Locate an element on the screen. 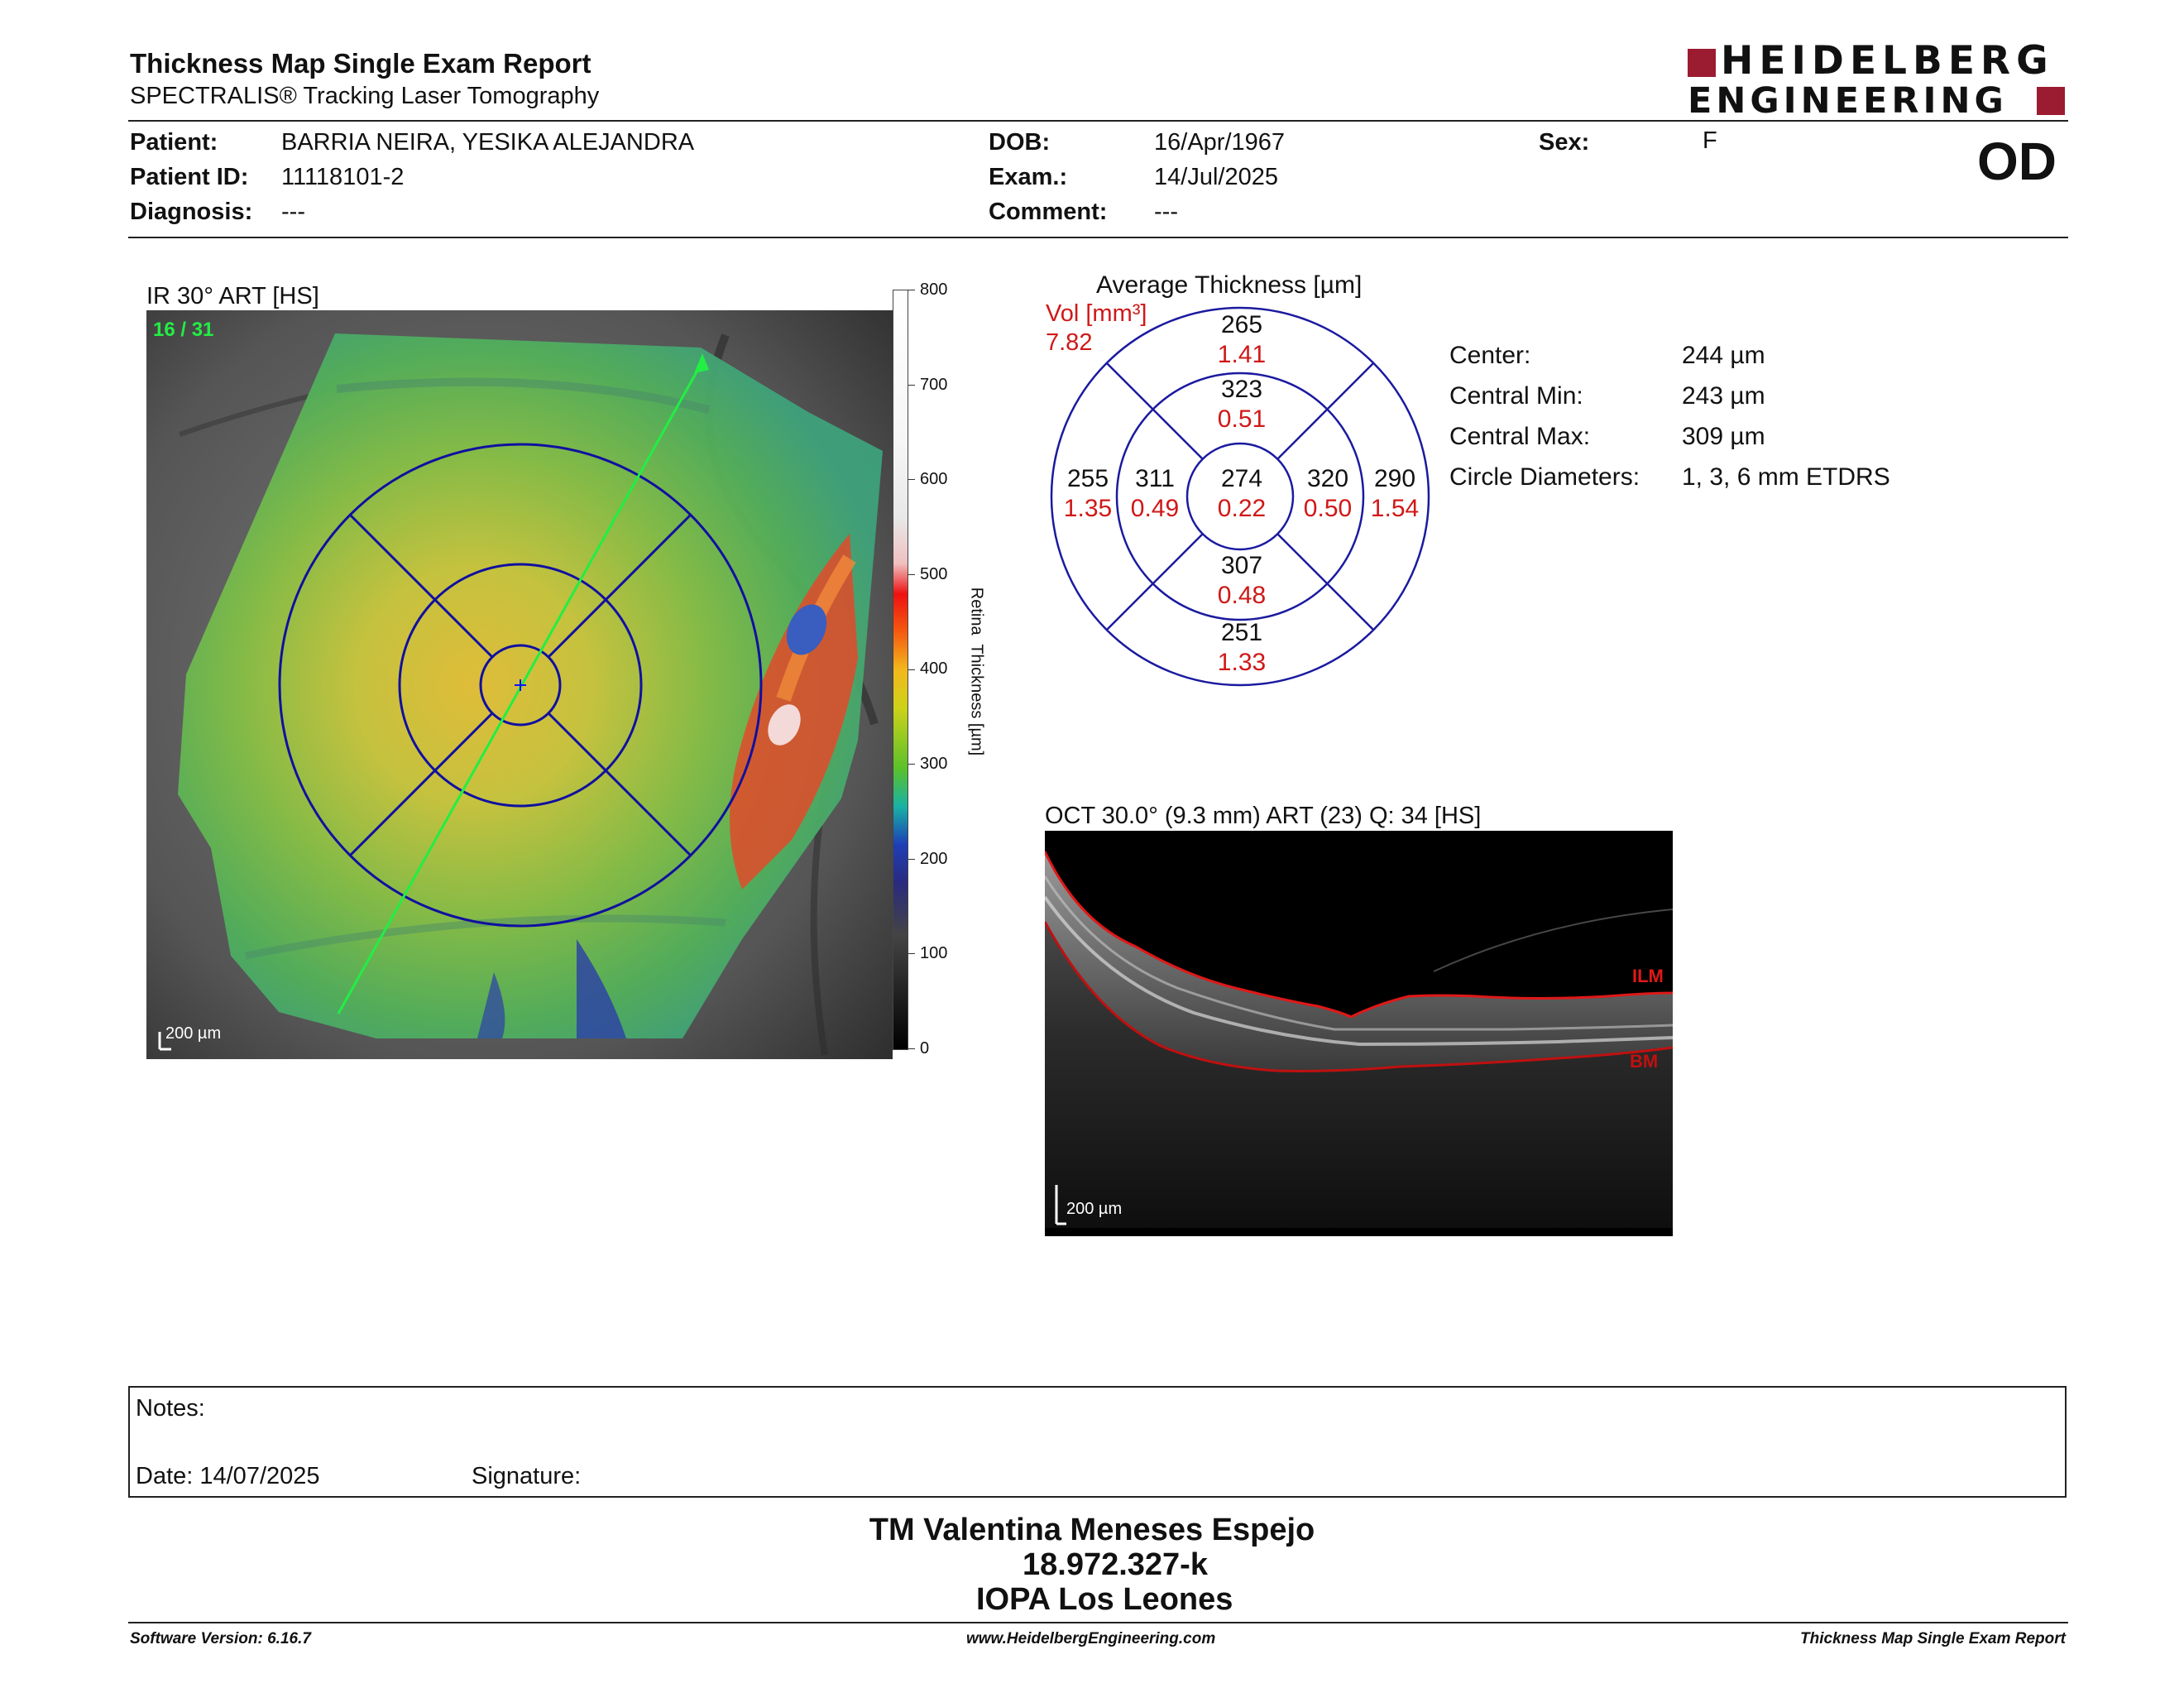 The width and height of the screenshot is (2184, 1688). patient-id: 11118101-2 is located at coordinates (343, 177).